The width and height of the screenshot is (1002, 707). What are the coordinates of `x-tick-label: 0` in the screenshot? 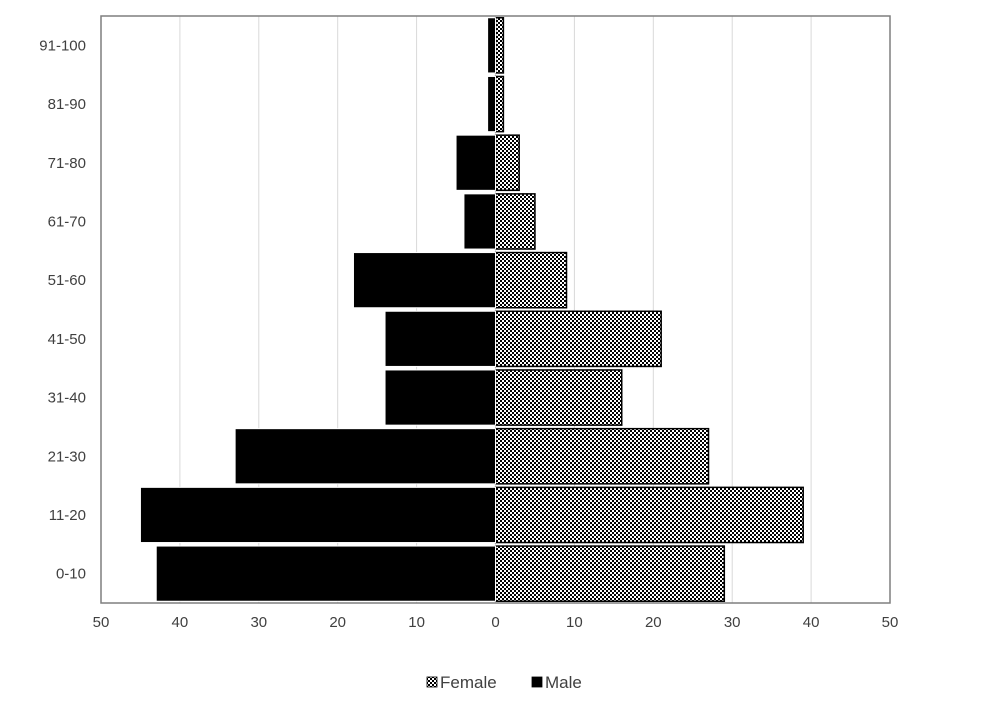 It's located at (495, 622).